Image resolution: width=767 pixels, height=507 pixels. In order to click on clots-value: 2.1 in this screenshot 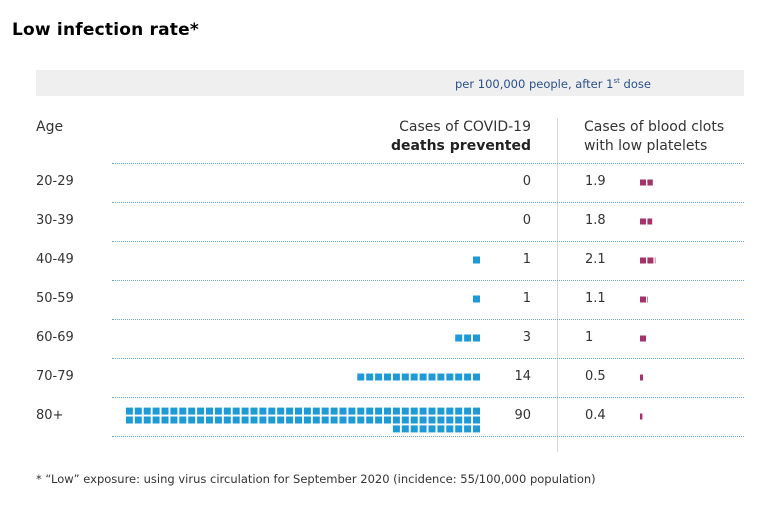, I will do `click(595, 259)`.